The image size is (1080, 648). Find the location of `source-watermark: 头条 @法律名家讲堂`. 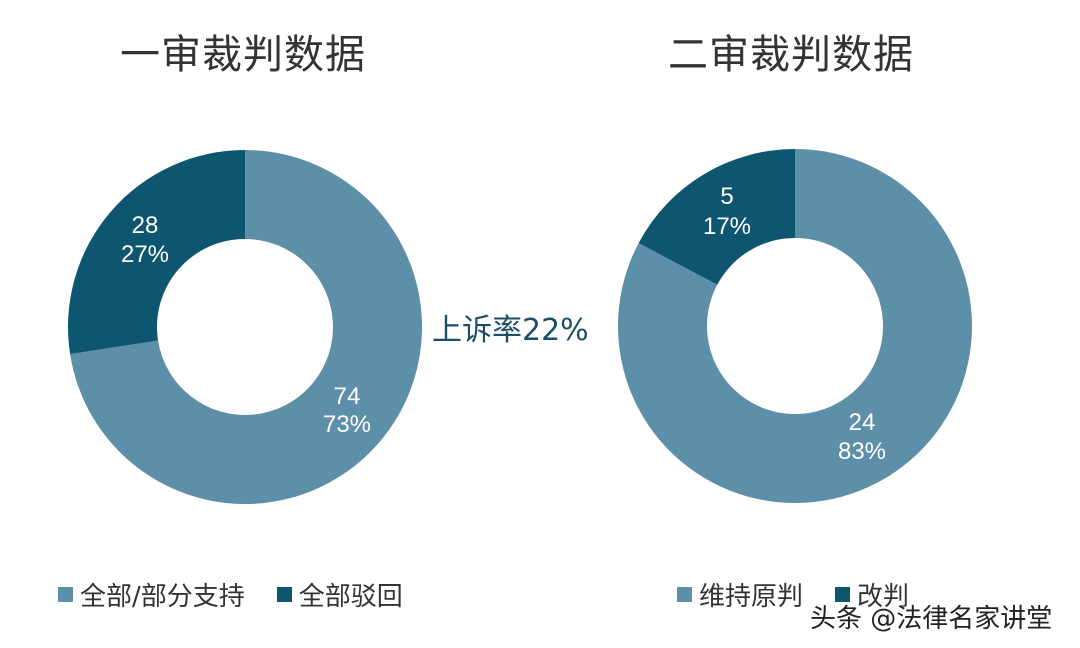

source-watermark: 头条 @法律名家讲堂 is located at coordinates (931, 619).